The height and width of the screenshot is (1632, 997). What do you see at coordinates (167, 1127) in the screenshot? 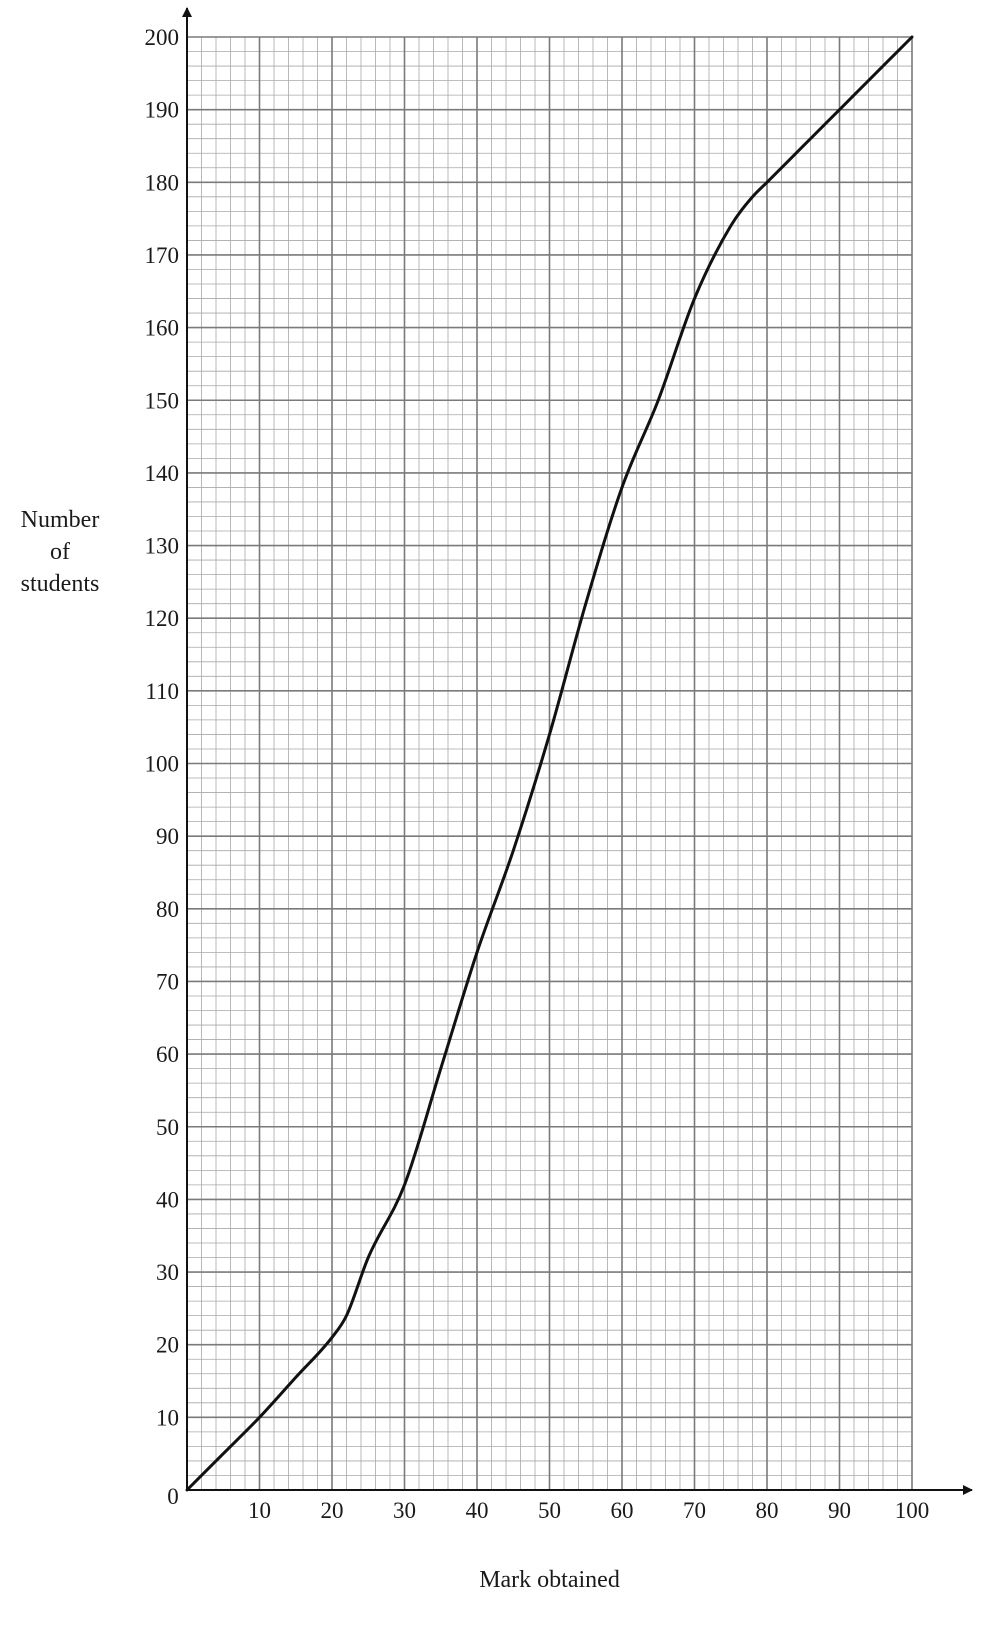
I see `y-tick-label: 50` at bounding box center [167, 1127].